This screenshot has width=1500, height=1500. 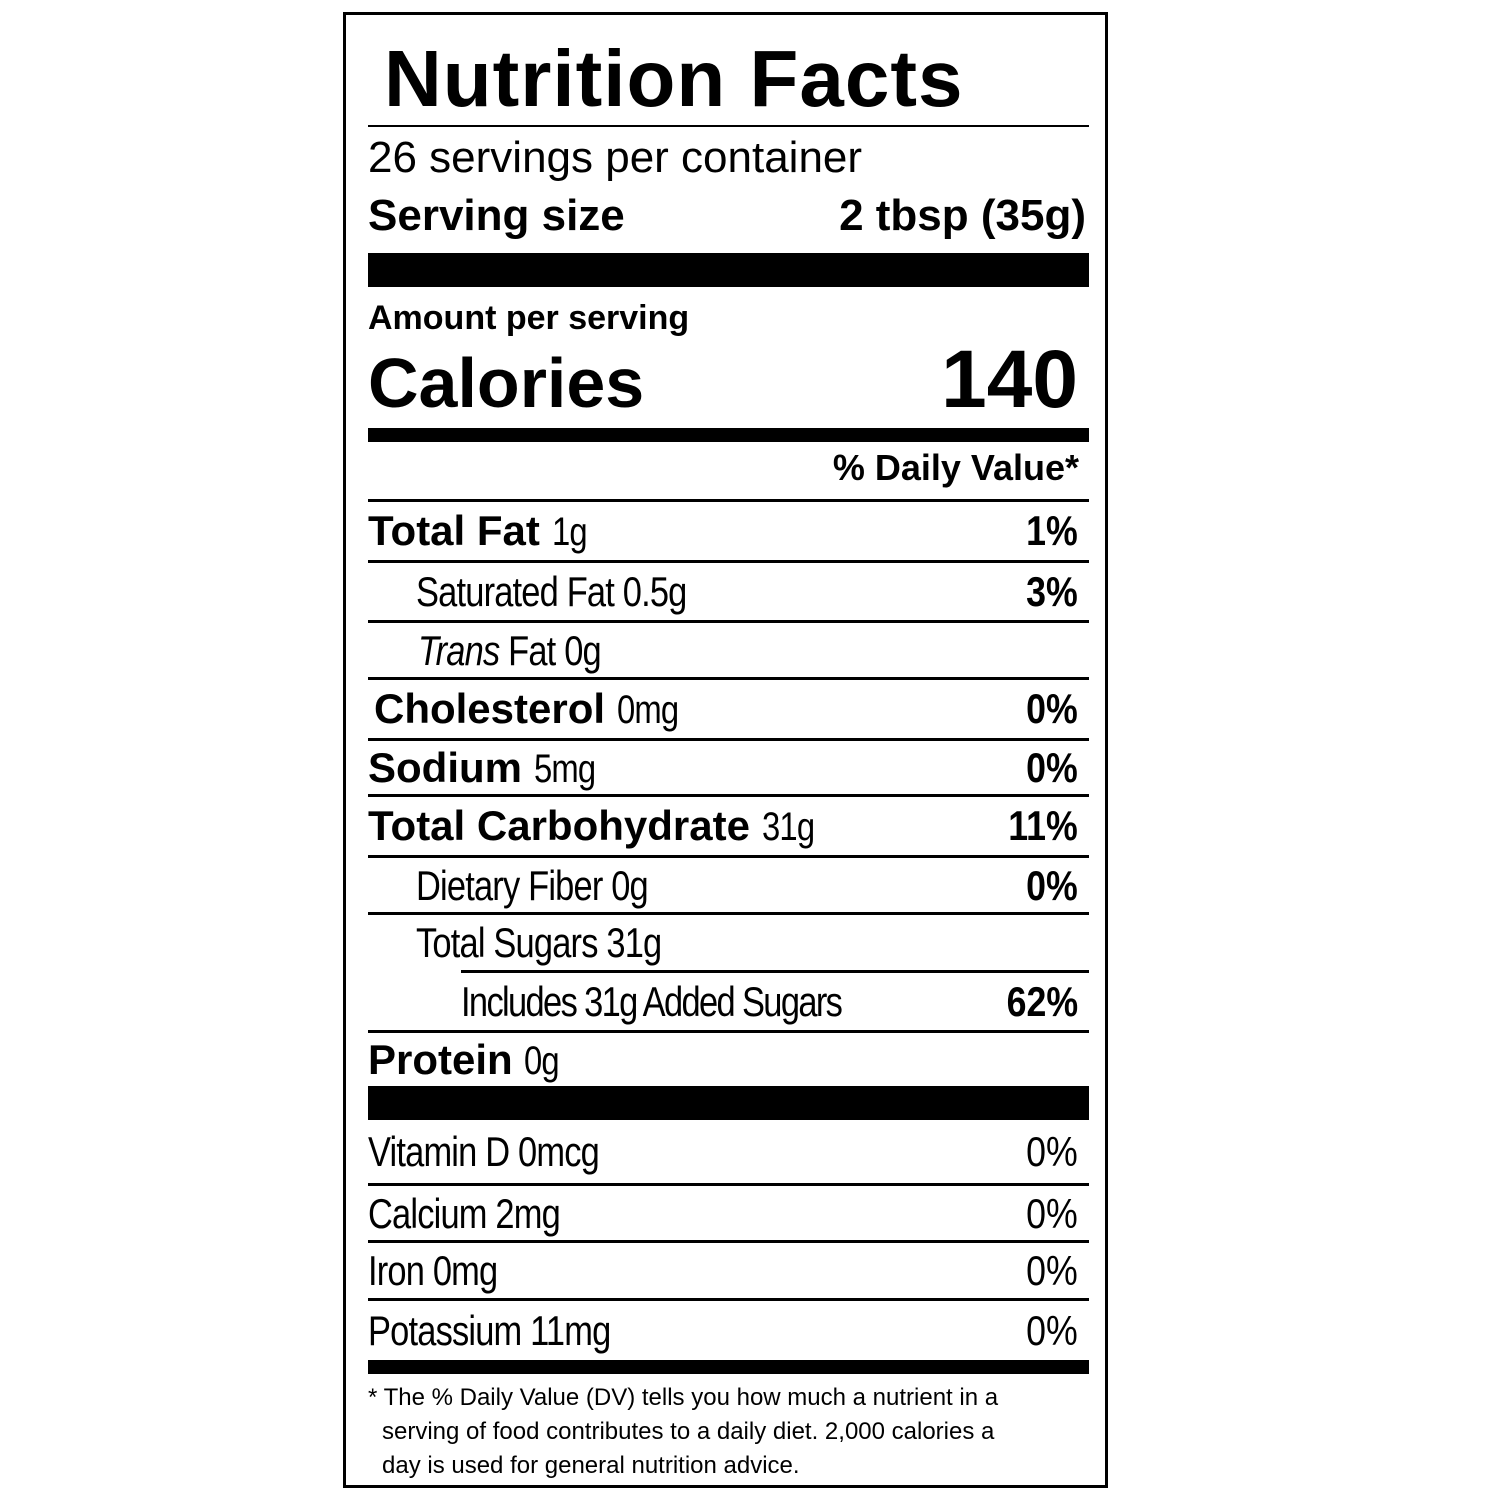 I want to click on vitamin-row-vitamin-d: Vitamin D 0mcg 0%, so click(x=723, y=1151).